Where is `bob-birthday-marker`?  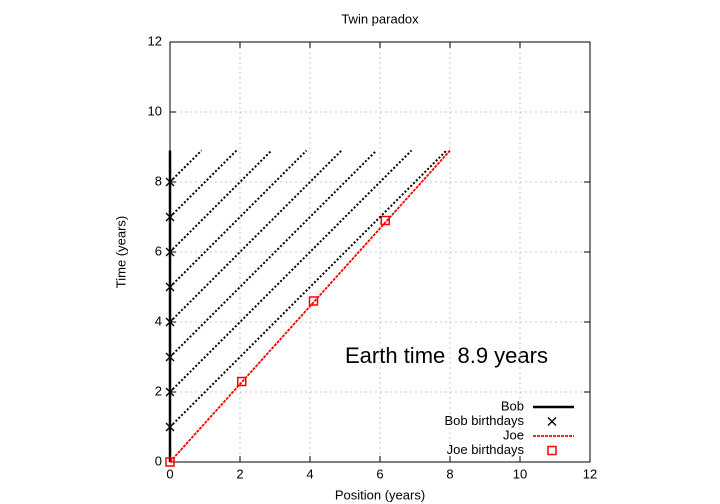 bob-birthday-marker is located at coordinates (552, 421).